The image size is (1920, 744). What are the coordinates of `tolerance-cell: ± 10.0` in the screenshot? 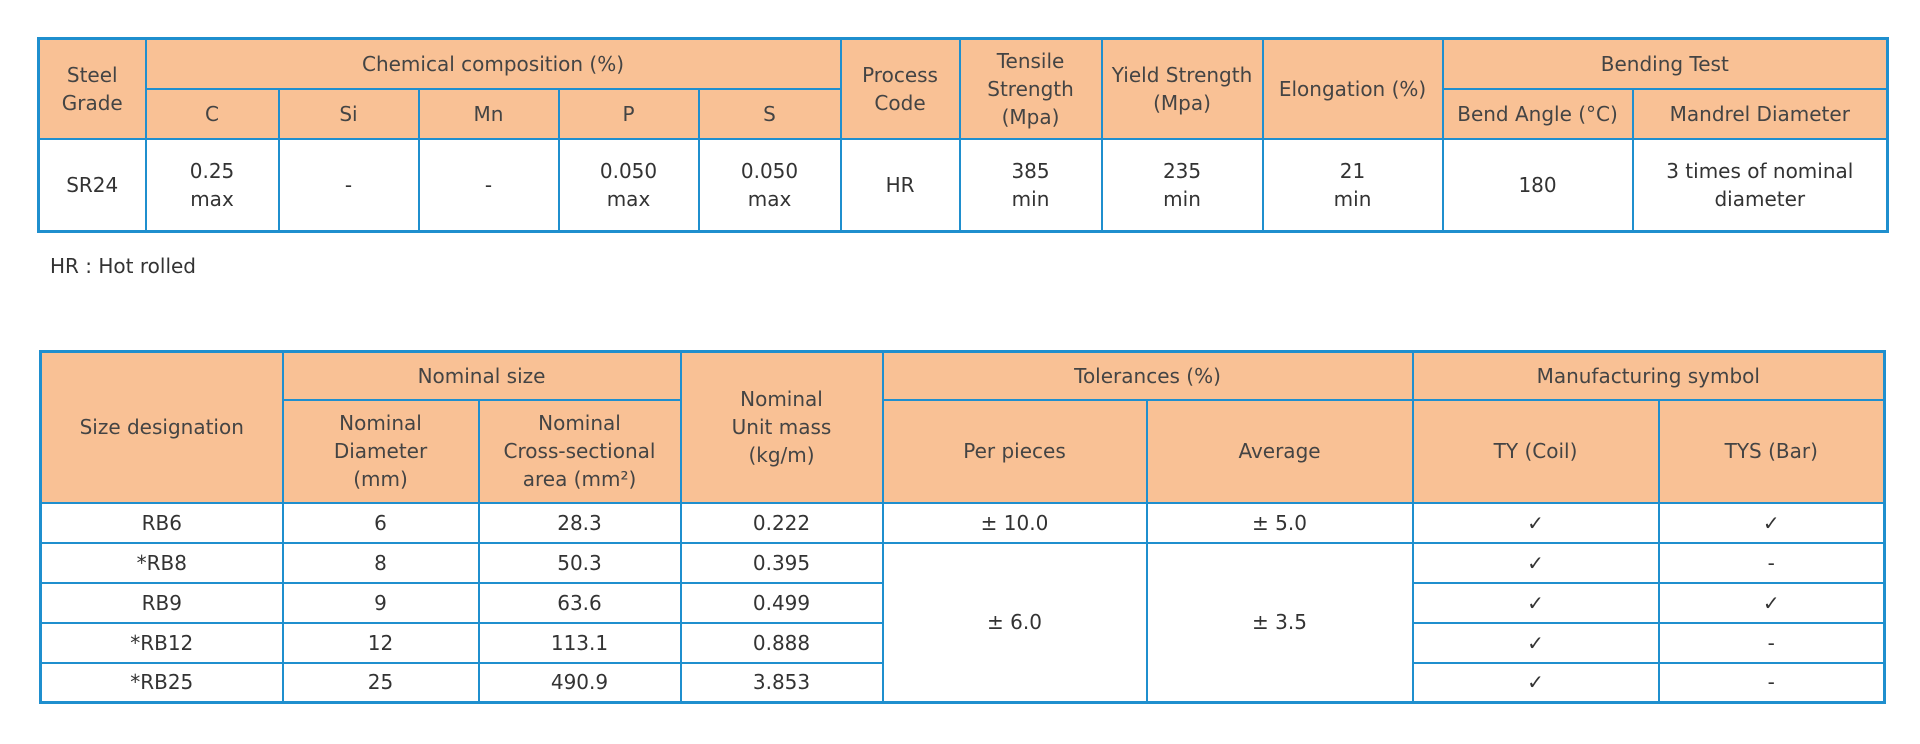 It's located at (1014, 522).